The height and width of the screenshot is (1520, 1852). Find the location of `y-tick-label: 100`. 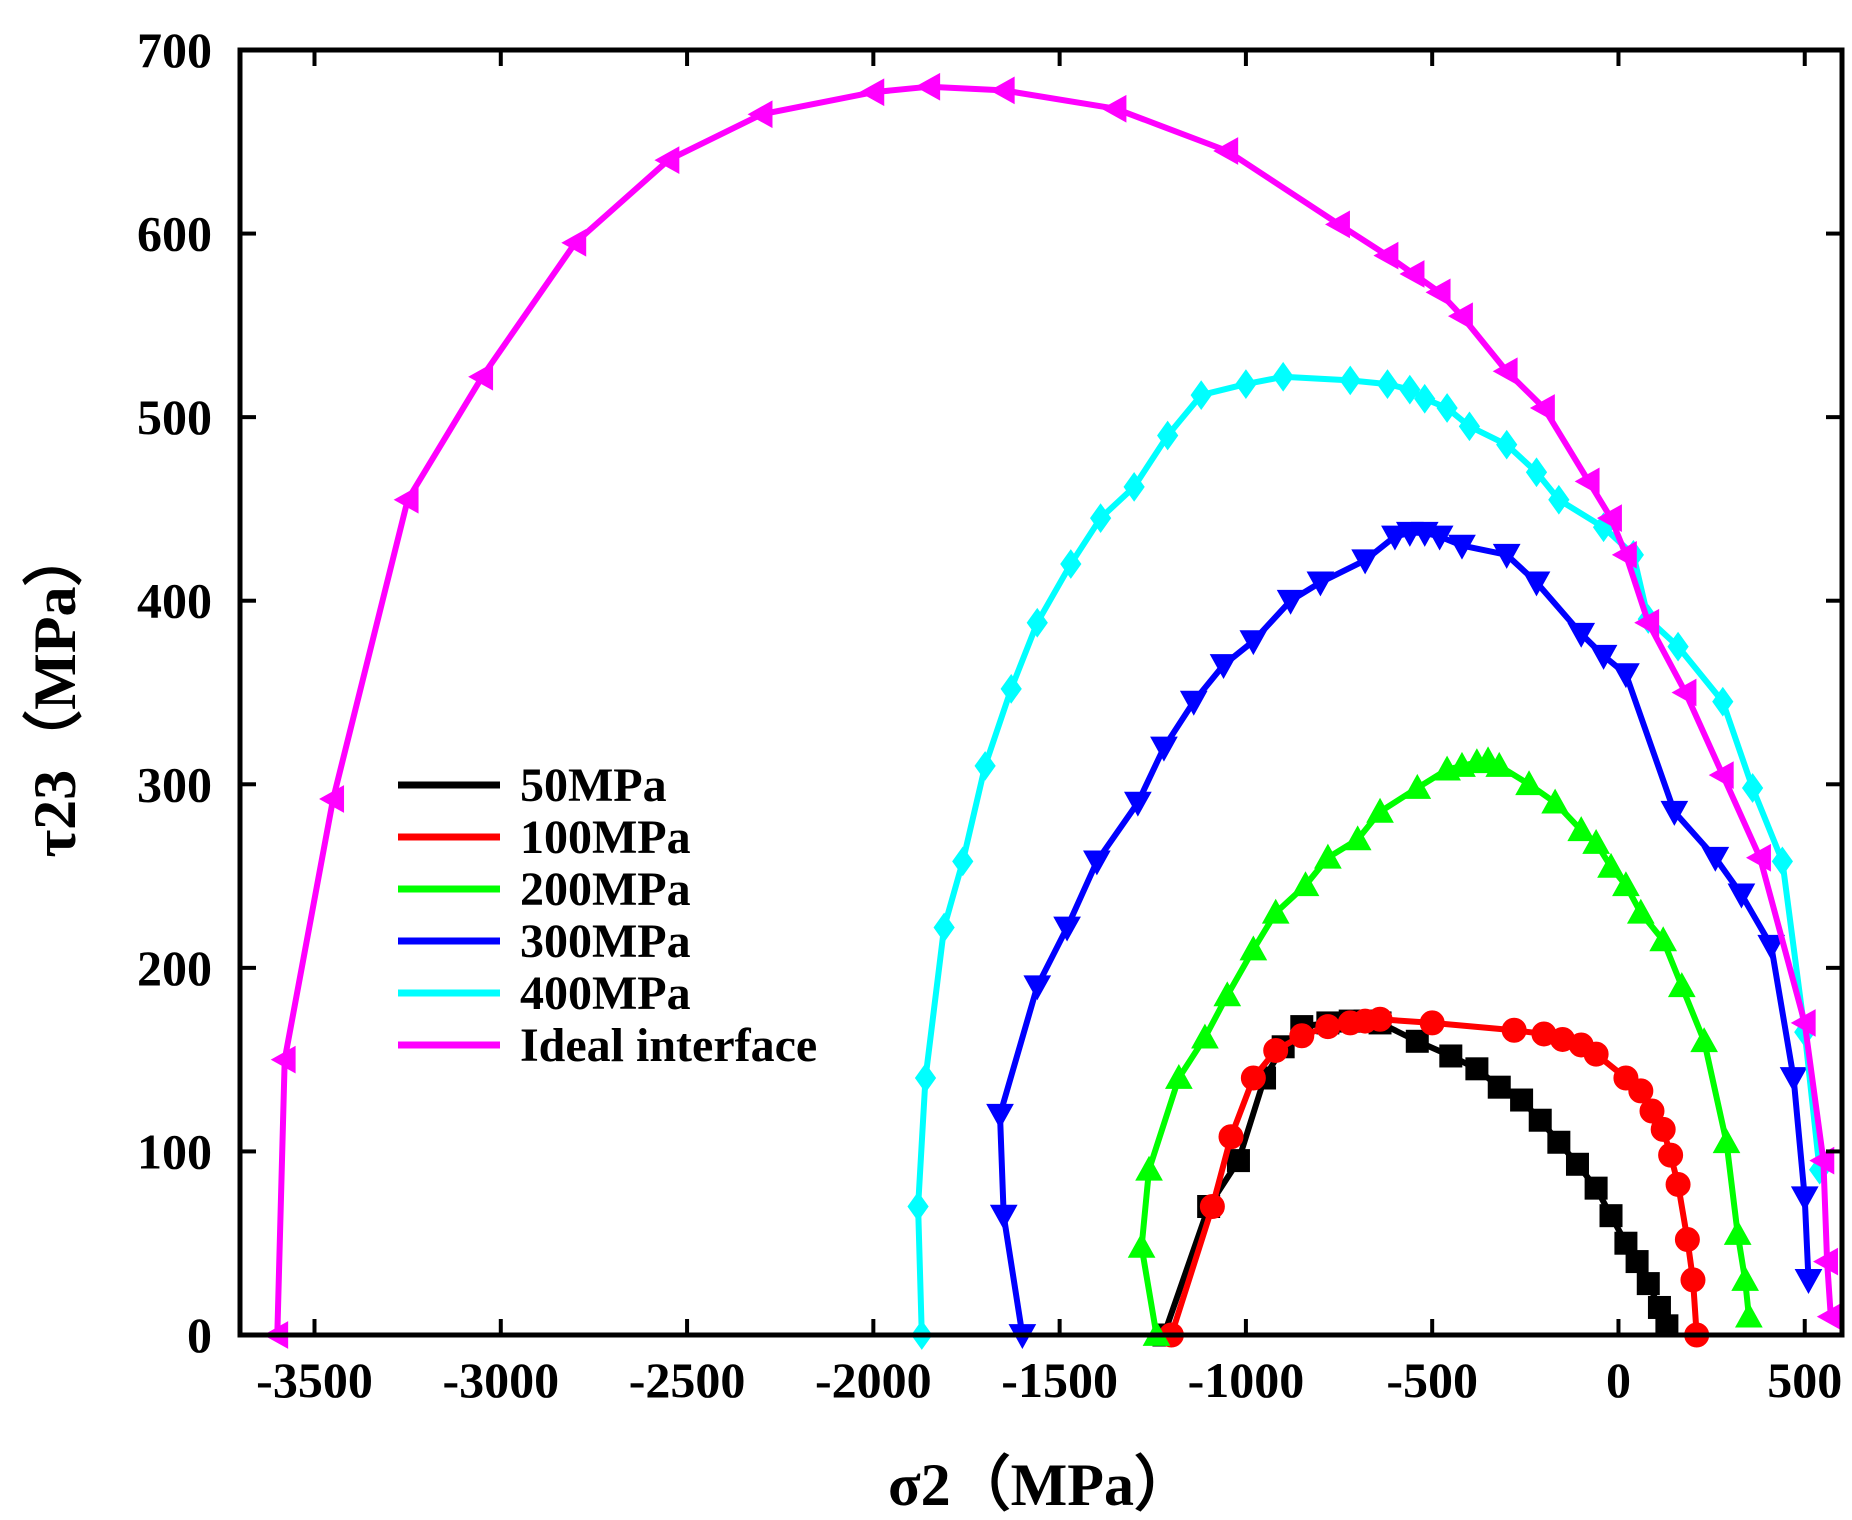

y-tick-label: 100 is located at coordinates (174, 1151).